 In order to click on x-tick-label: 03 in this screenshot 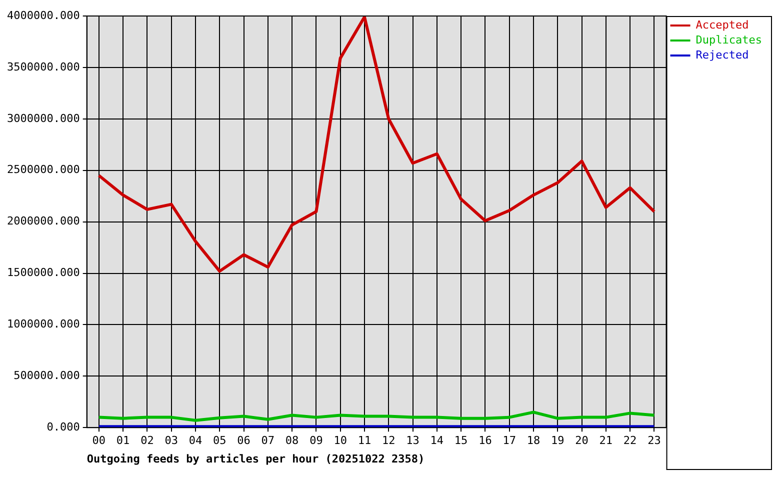, I will do `click(171, 441)`.